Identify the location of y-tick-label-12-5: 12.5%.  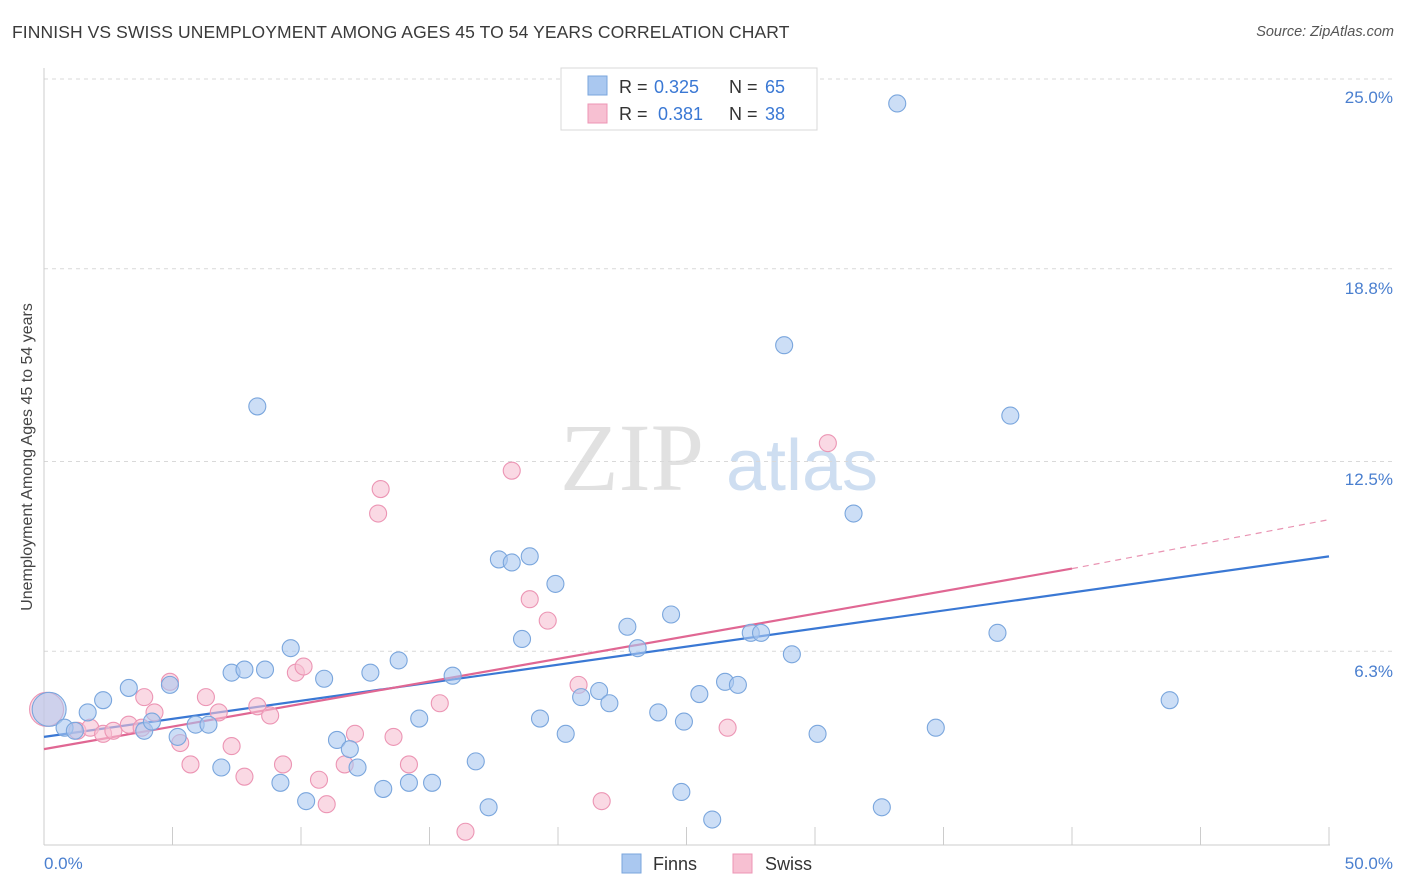
(1369, 479).